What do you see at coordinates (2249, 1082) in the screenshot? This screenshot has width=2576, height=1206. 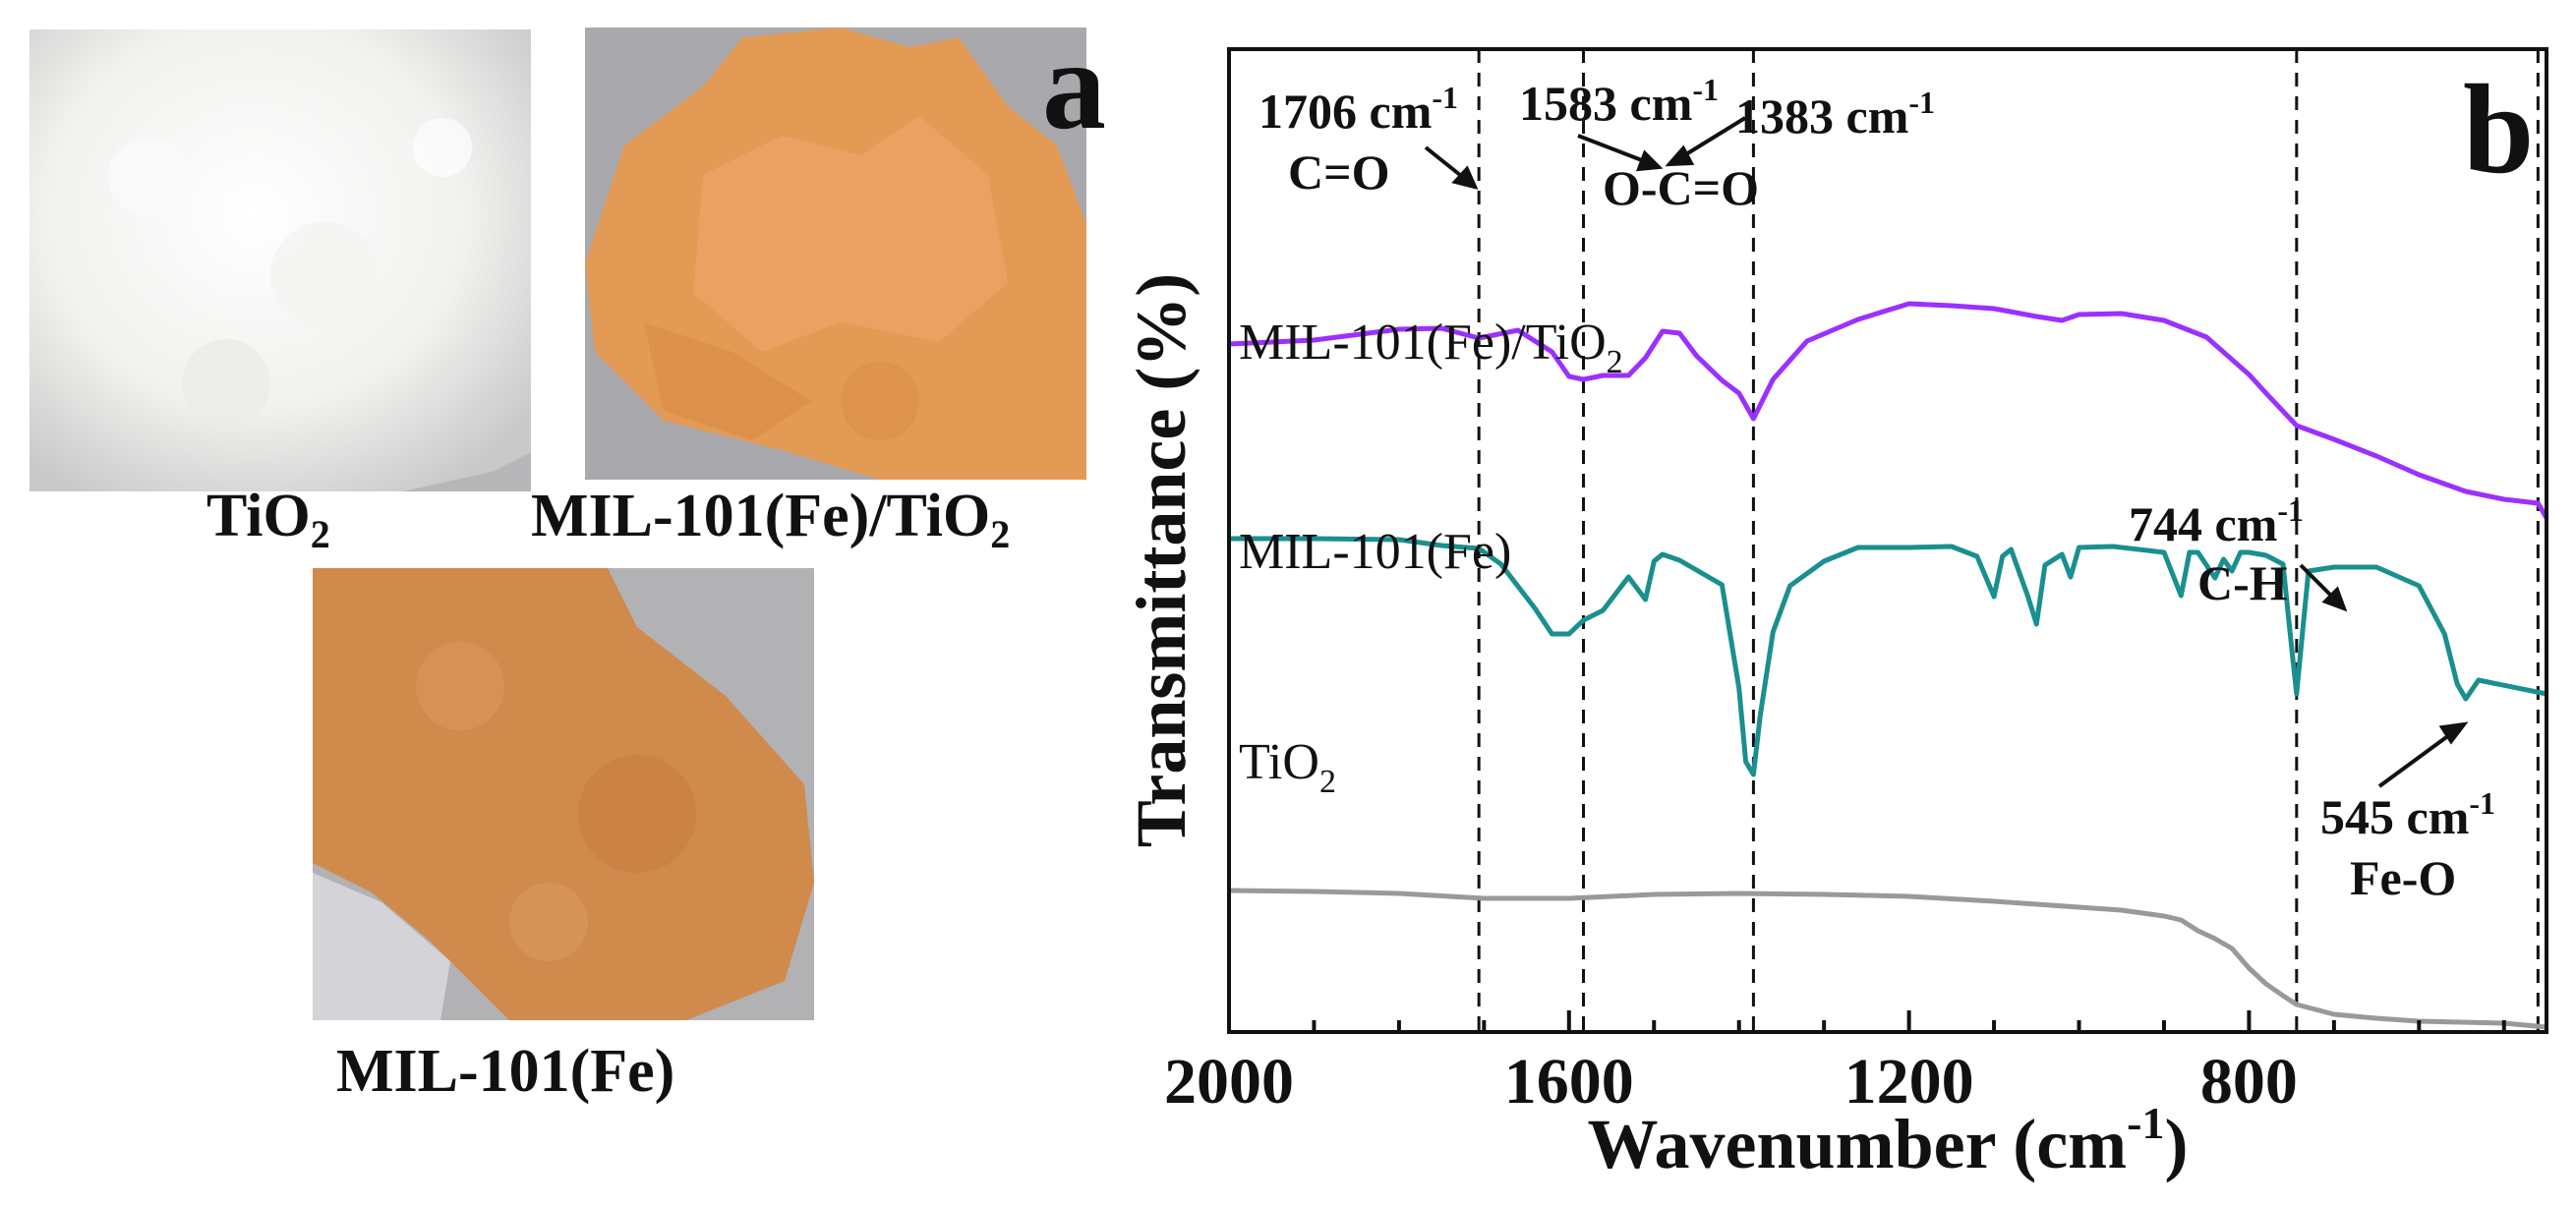 I see `x-tick-label-800: 800` at bounding box center [2249, 1082].